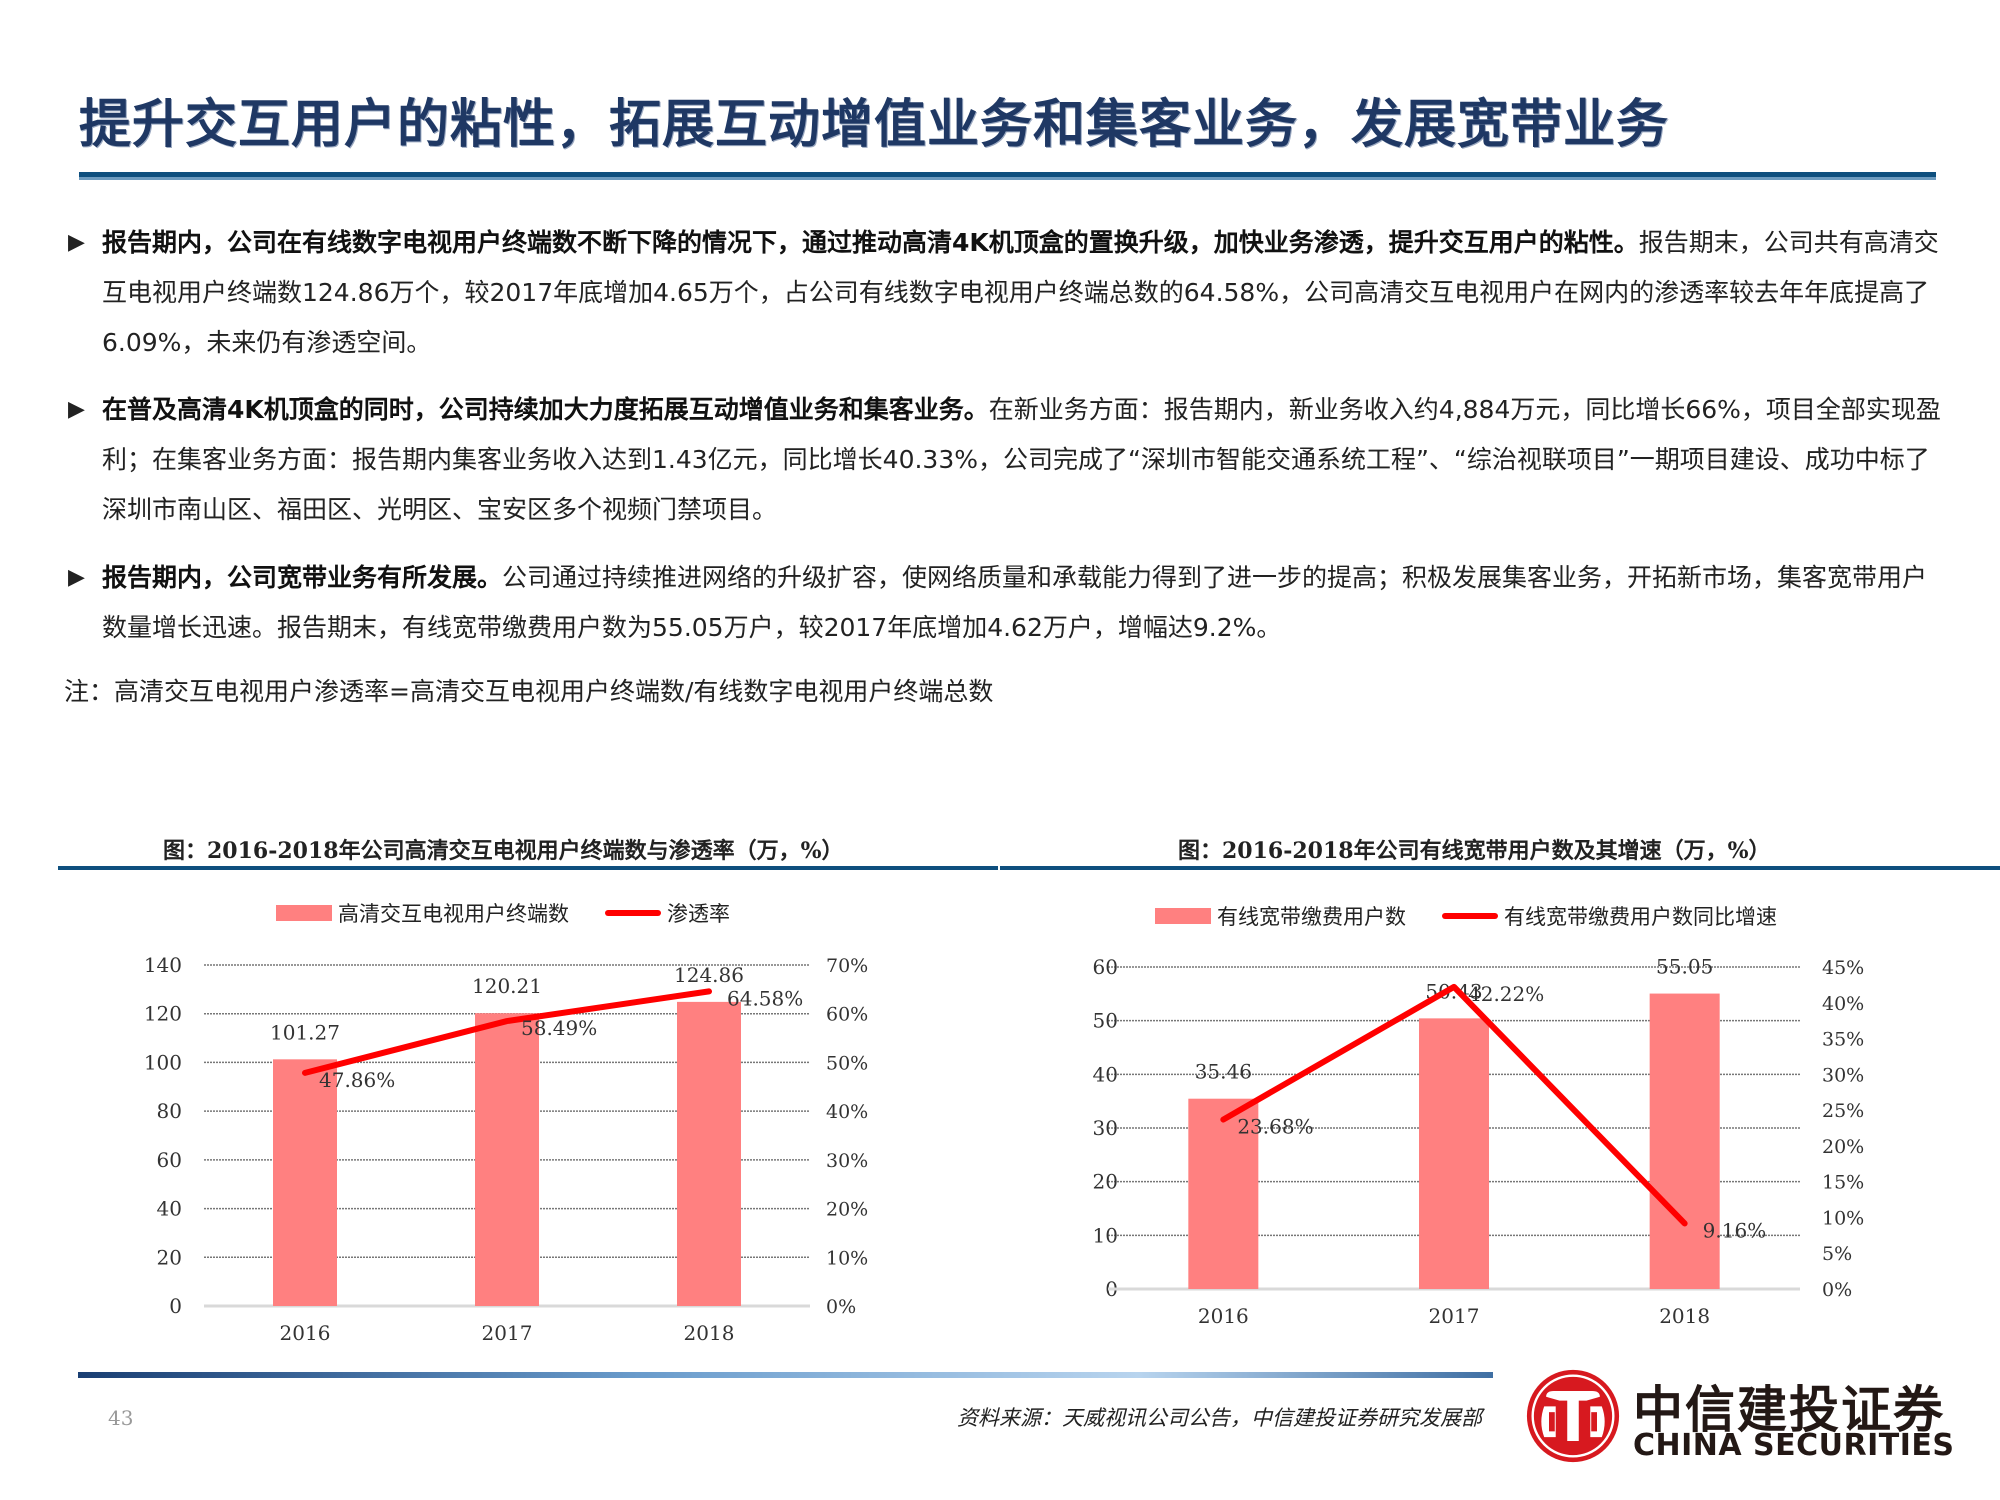 This screenshot has width=2000, height=1500. What do you see at coordinates (163, 1062) in the screenshot?
I see `svg-text: 100` at bounding box center [163, 1062].